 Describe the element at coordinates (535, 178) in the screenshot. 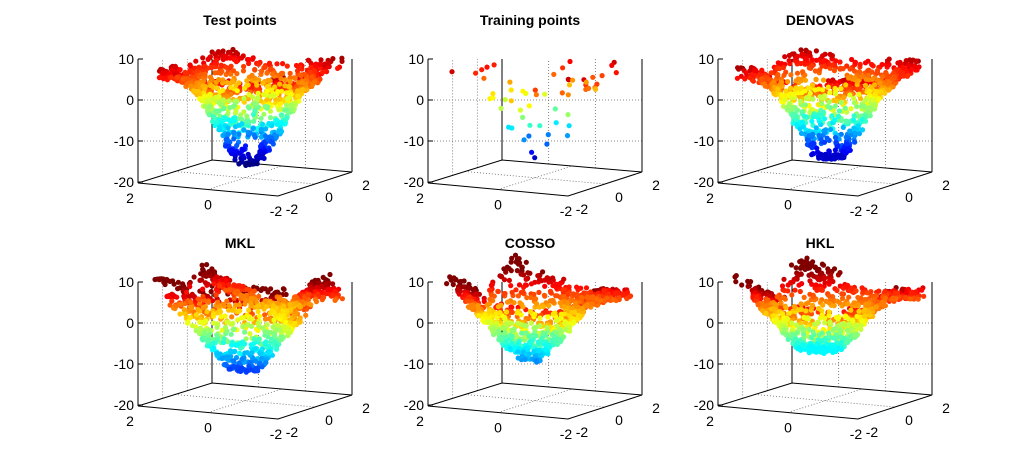

I see `gridline` at that location.